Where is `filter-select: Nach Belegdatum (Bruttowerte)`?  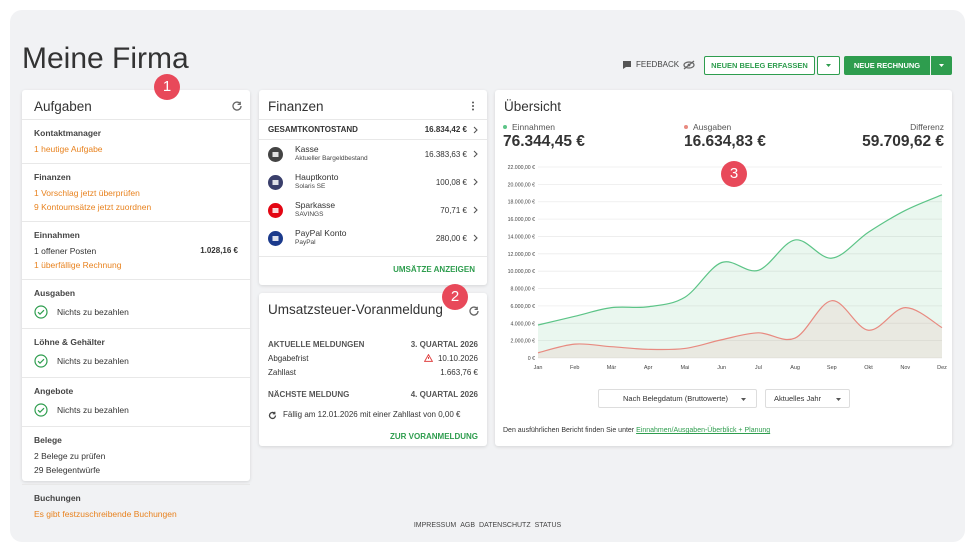 filter-select: Nach Belegdatum (Bruttowerte) is located at coordinates (677, 398).